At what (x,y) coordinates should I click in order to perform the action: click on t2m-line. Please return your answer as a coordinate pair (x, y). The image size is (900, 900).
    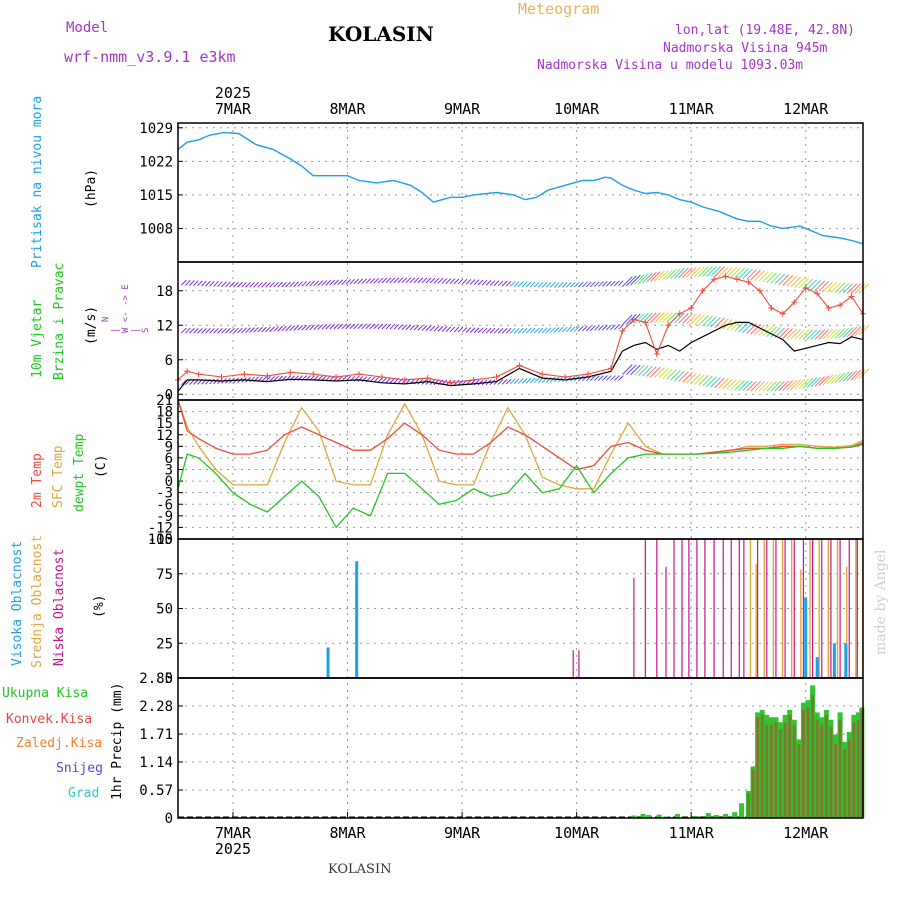
    Looking at the image, I should click on (520, 435).